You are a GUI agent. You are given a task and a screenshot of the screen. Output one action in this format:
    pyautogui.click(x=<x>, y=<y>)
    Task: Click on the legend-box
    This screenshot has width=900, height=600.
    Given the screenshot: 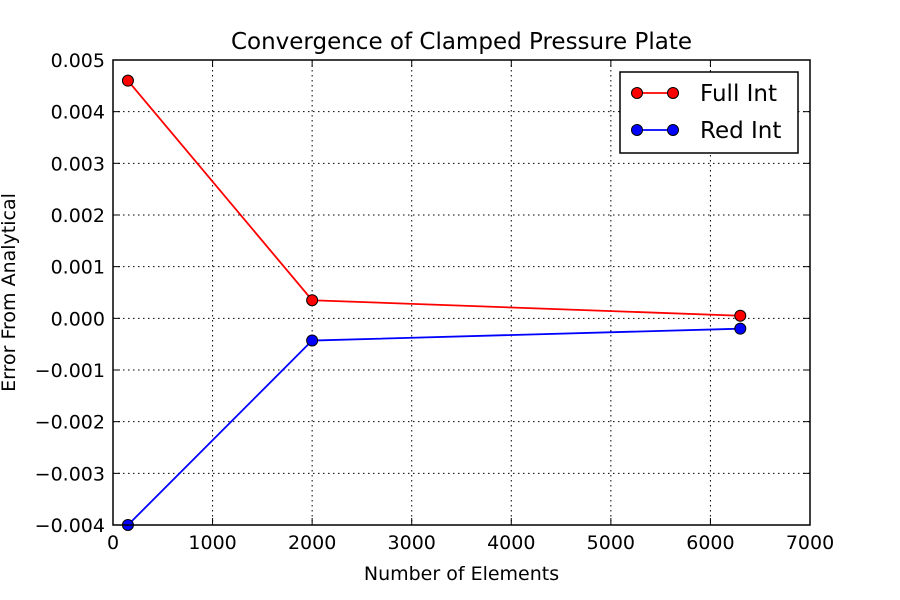 What is the action you would take?
    pyautogui.click(x=709, y=112)
    